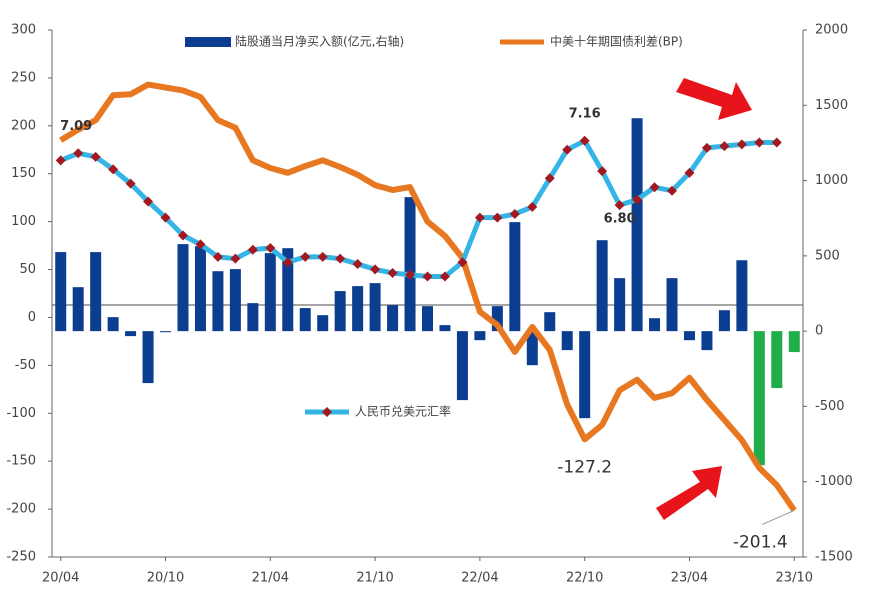 The height and width of the screenshot is (601, 870). Describe the element at coordinates (21, 557) in the screenshot. I see `y-tick-label: -250` at that location.